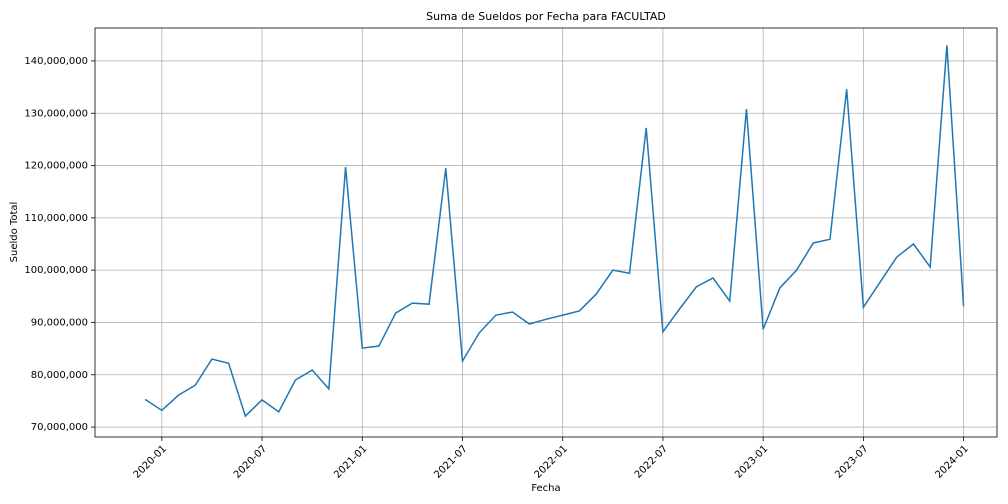 This screenshot has height=504, width=1008. What do you see at coordinates (952, 461) in the screenshot?
I see `x-tick-label: 2024-01` at bounding box center [952, 461].